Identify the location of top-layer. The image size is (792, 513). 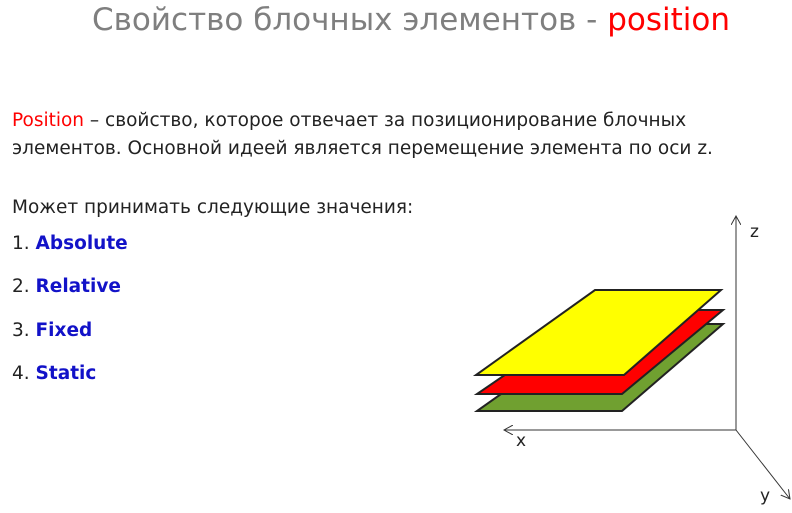
(598, 332).